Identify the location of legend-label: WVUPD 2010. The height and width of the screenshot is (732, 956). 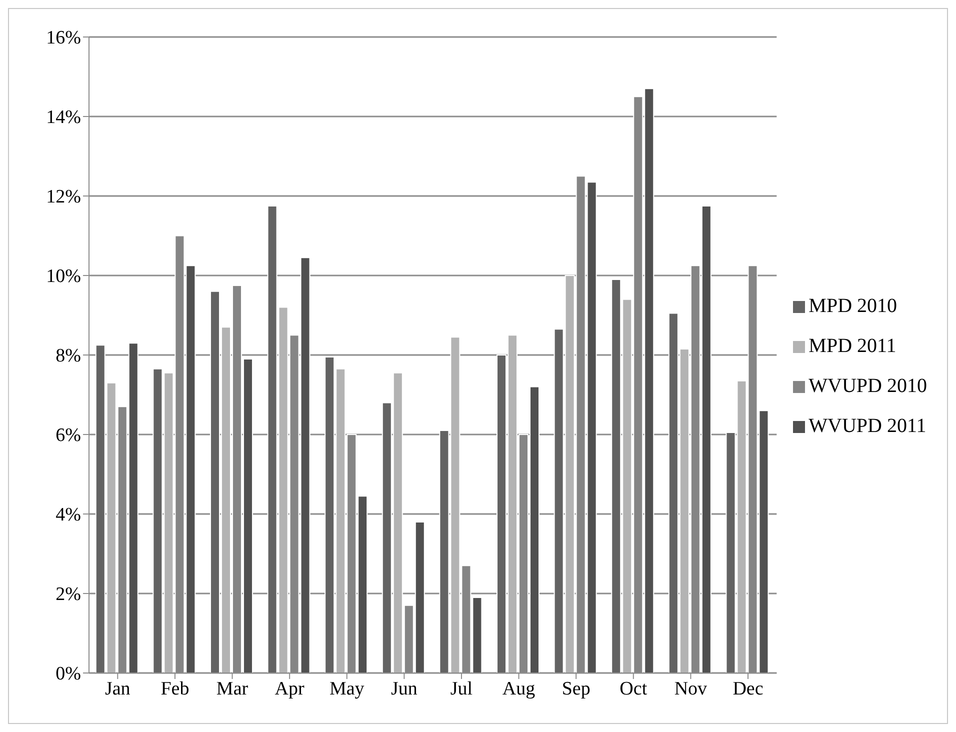
(867, 386).